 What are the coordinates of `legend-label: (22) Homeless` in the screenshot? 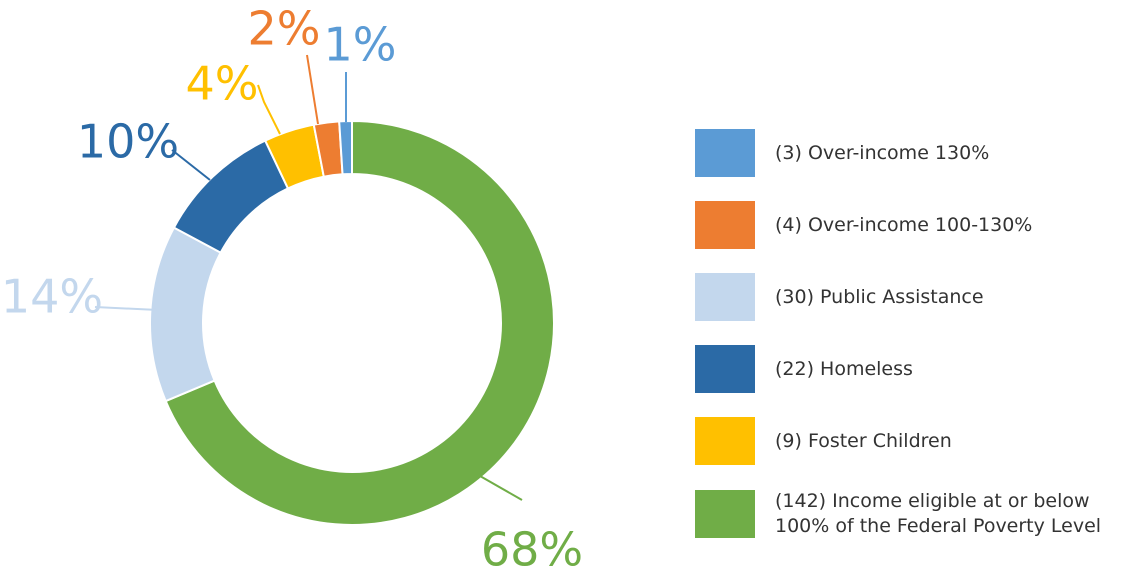 It's located at (844, 368).